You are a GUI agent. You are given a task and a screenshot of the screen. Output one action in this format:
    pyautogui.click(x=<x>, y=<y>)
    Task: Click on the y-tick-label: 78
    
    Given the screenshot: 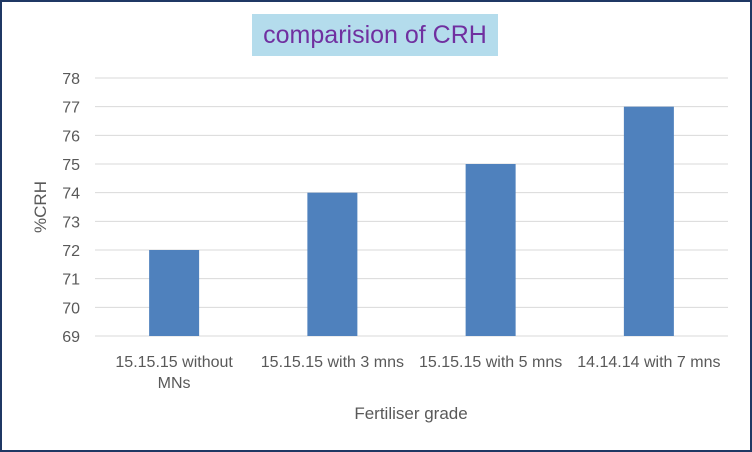 What is the action you would take?
    pyautogui.click(x=71, y=79)
    